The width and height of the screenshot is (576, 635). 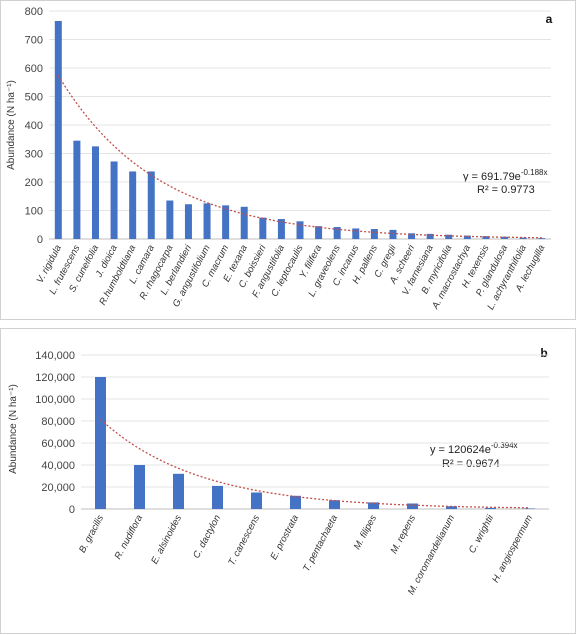 What do you see at coordinates (34, 12) in the screenshot?
I see `y-tick-label: 800` at bounding box center [34, 12].